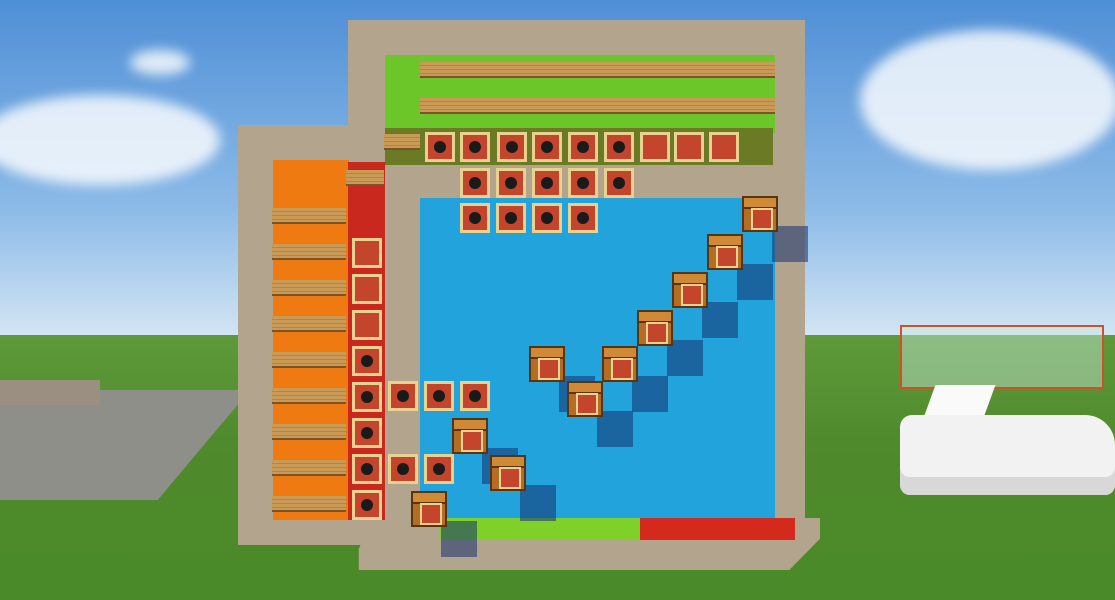 This screenshot has height=600, width=1115. Describe the element at coordinates (540, 529) in the screenshot. I see `lime-floor` at that location.